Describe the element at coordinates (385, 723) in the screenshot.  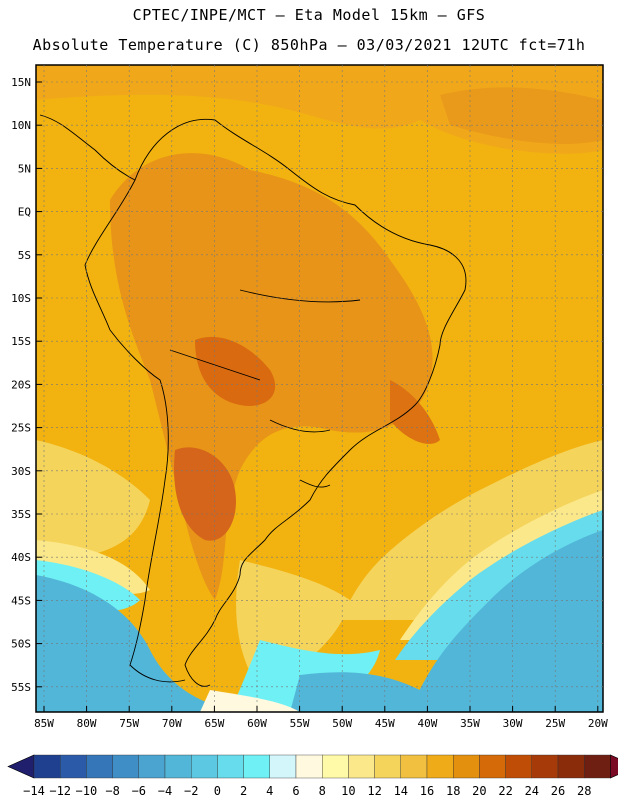
I see `lon-label: 45W` at that location.